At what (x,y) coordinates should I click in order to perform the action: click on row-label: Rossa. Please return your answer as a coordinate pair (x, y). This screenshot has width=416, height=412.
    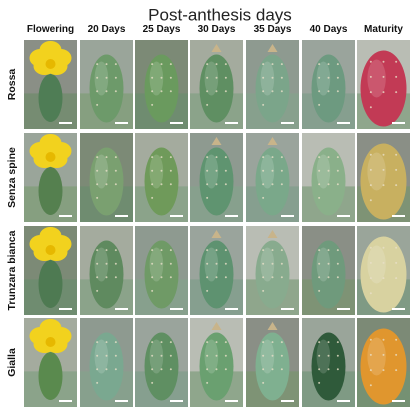
    Looking at the image, I should click on (12, 85).